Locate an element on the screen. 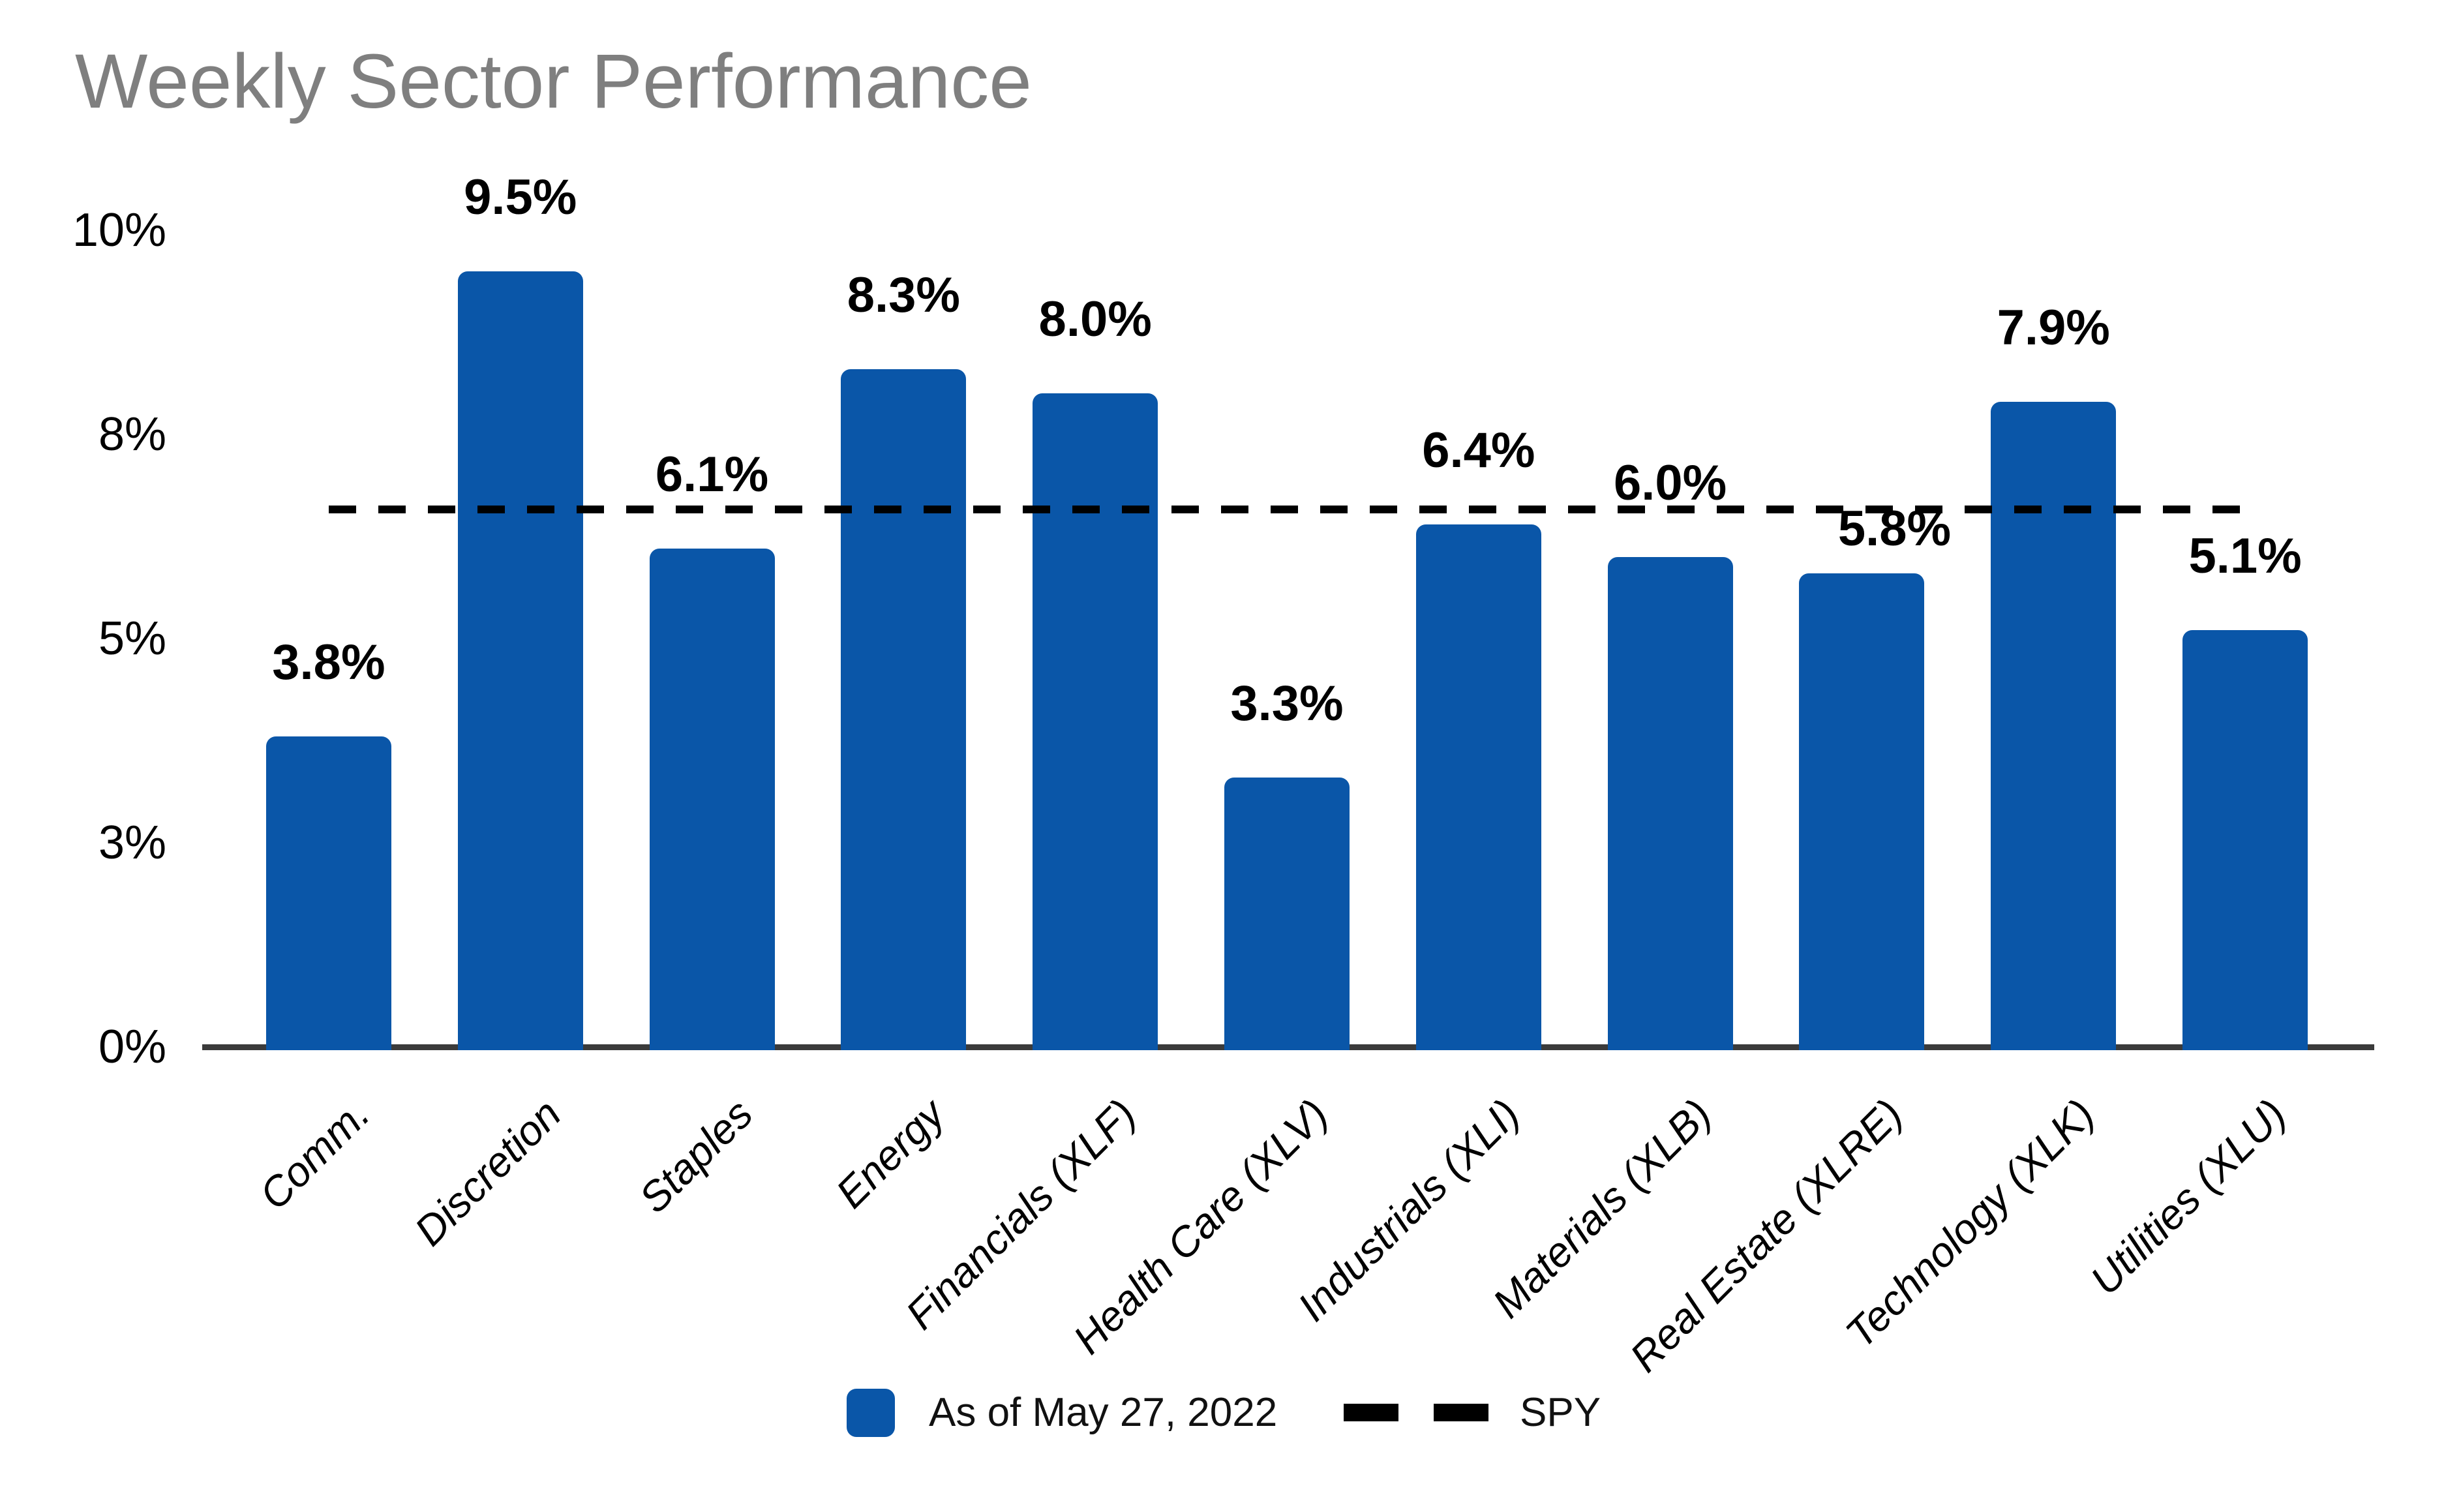 The image size is (2446, 1512). y-tick-label: 10% is located at coordinates (119, 230).